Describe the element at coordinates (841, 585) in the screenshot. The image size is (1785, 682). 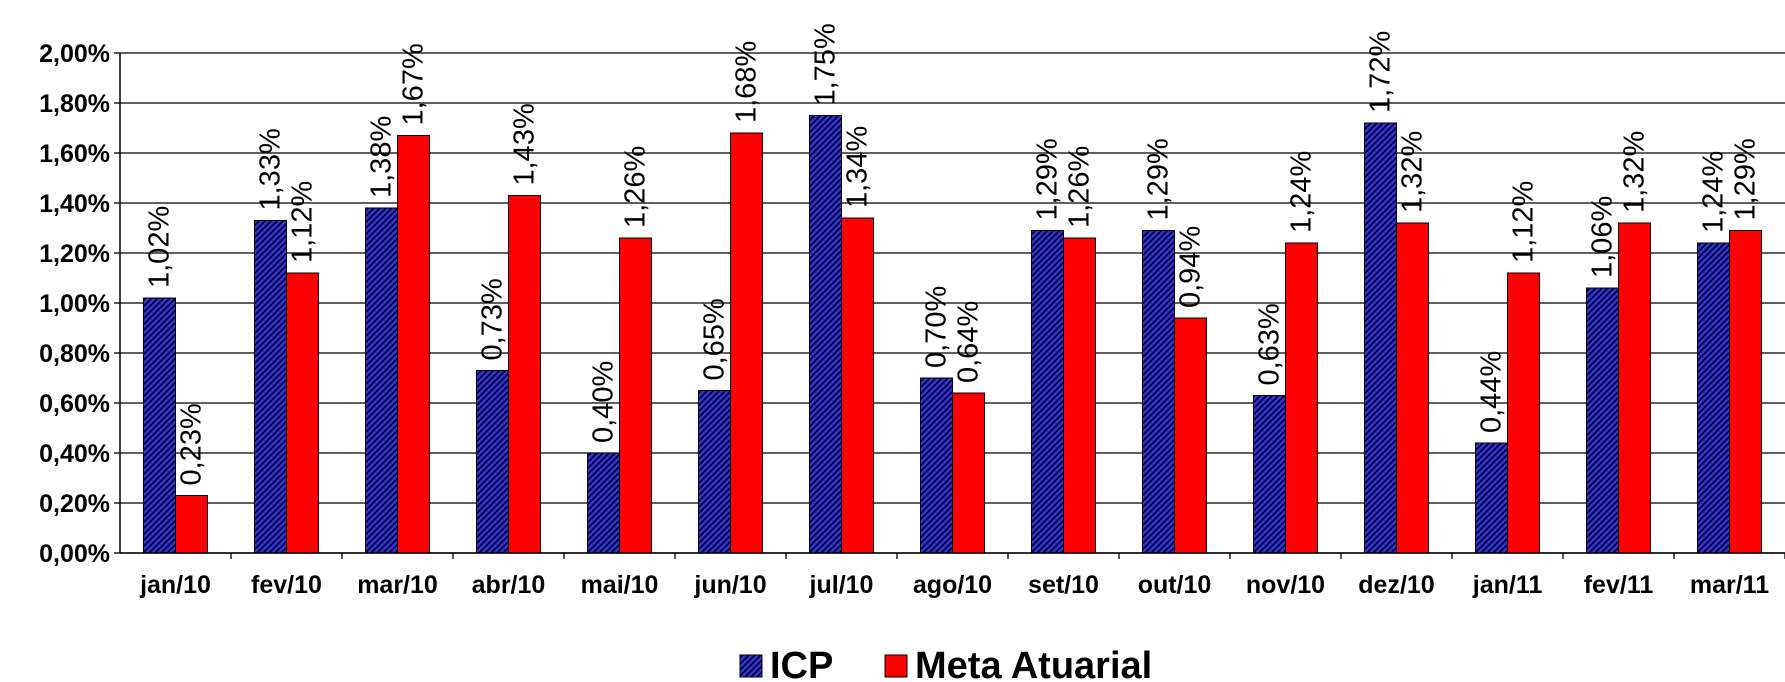
I see `x-tick-label: jul/10` at that location.